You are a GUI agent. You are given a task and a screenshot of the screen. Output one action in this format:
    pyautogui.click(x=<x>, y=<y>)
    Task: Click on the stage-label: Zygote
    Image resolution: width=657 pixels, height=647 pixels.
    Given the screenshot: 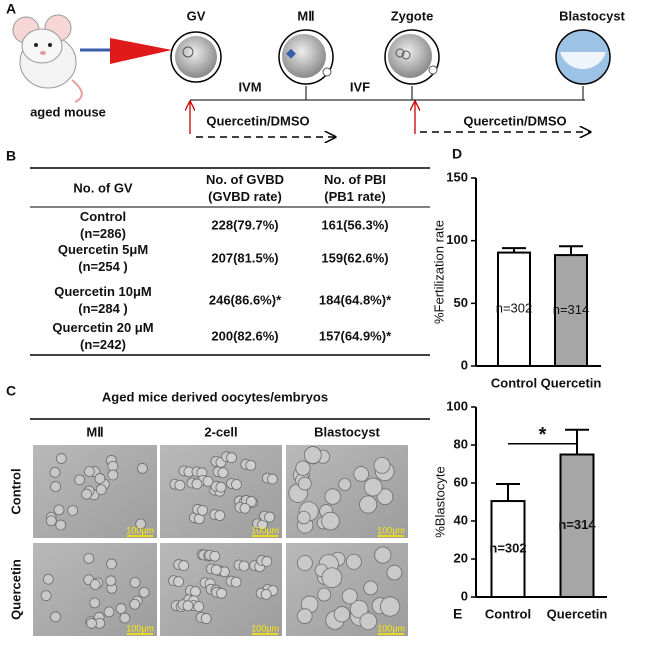 What is the action you would take?
    pyautogui.click(x=412, y=15)
    